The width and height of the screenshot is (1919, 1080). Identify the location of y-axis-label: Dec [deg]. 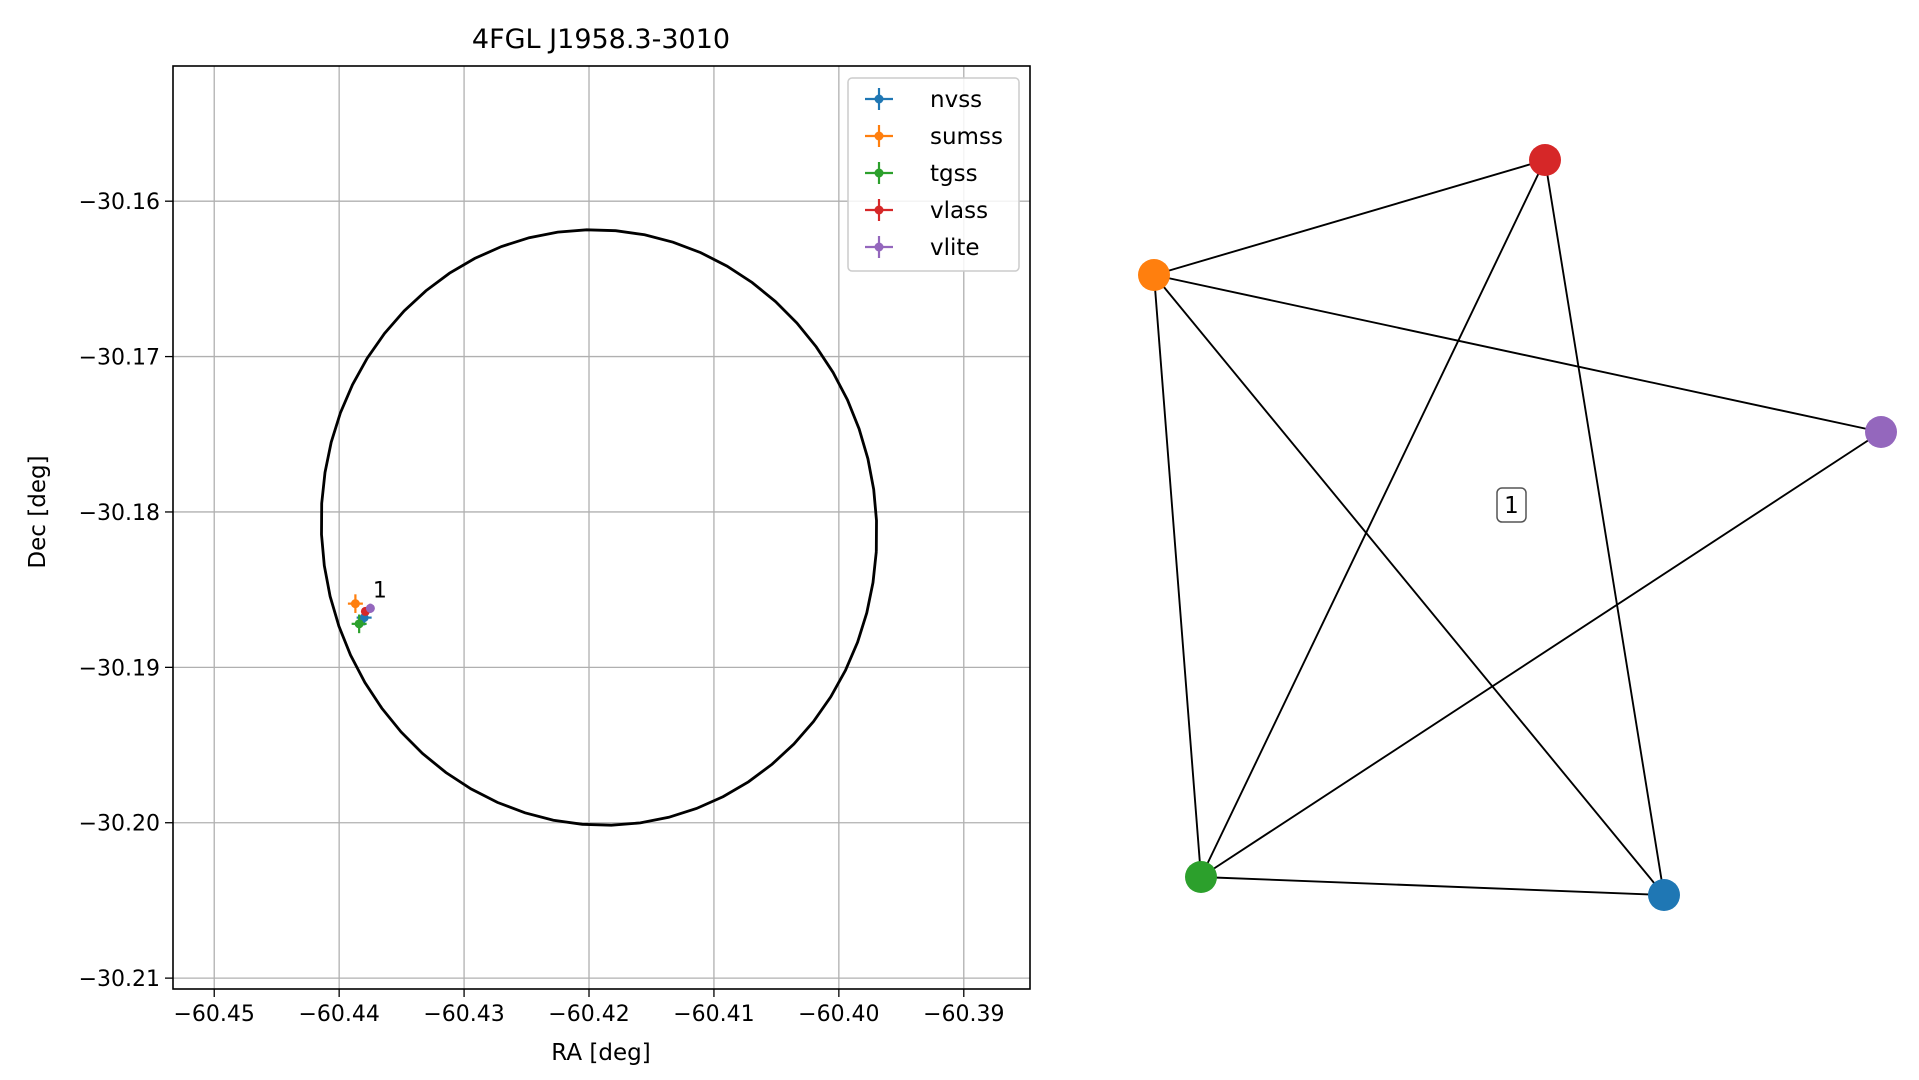
(38, 511).